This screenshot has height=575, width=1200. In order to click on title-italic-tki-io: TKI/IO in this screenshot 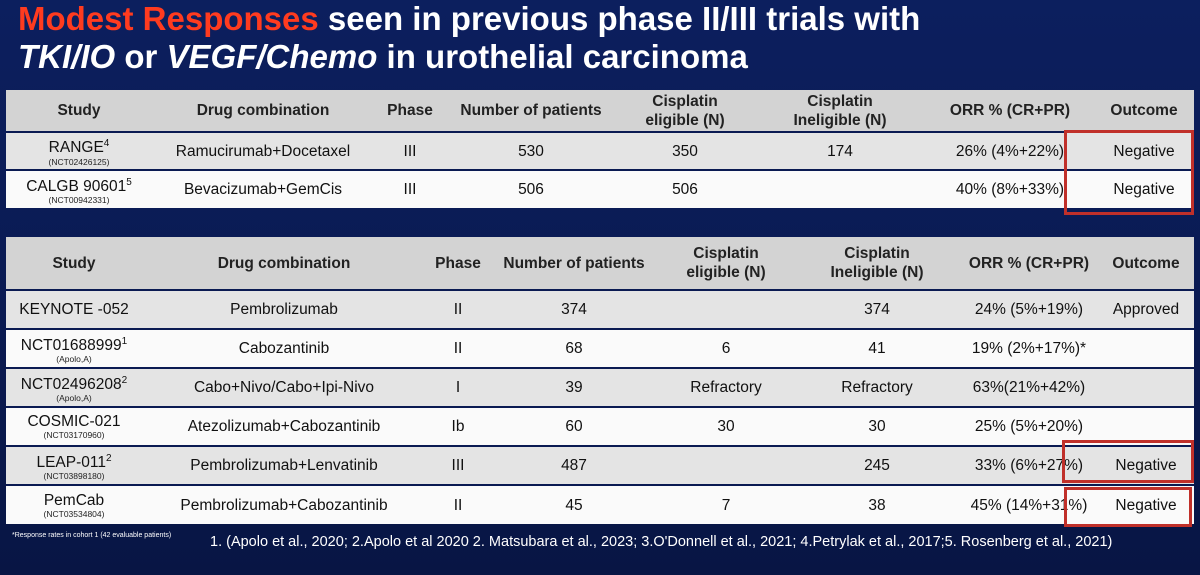, I will do `click(67, 56)`.